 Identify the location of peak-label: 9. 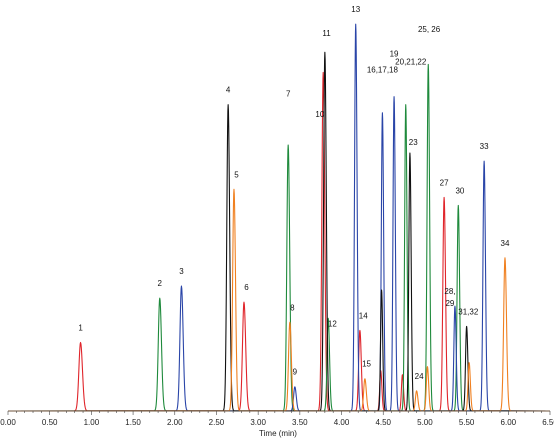
(295, 372).